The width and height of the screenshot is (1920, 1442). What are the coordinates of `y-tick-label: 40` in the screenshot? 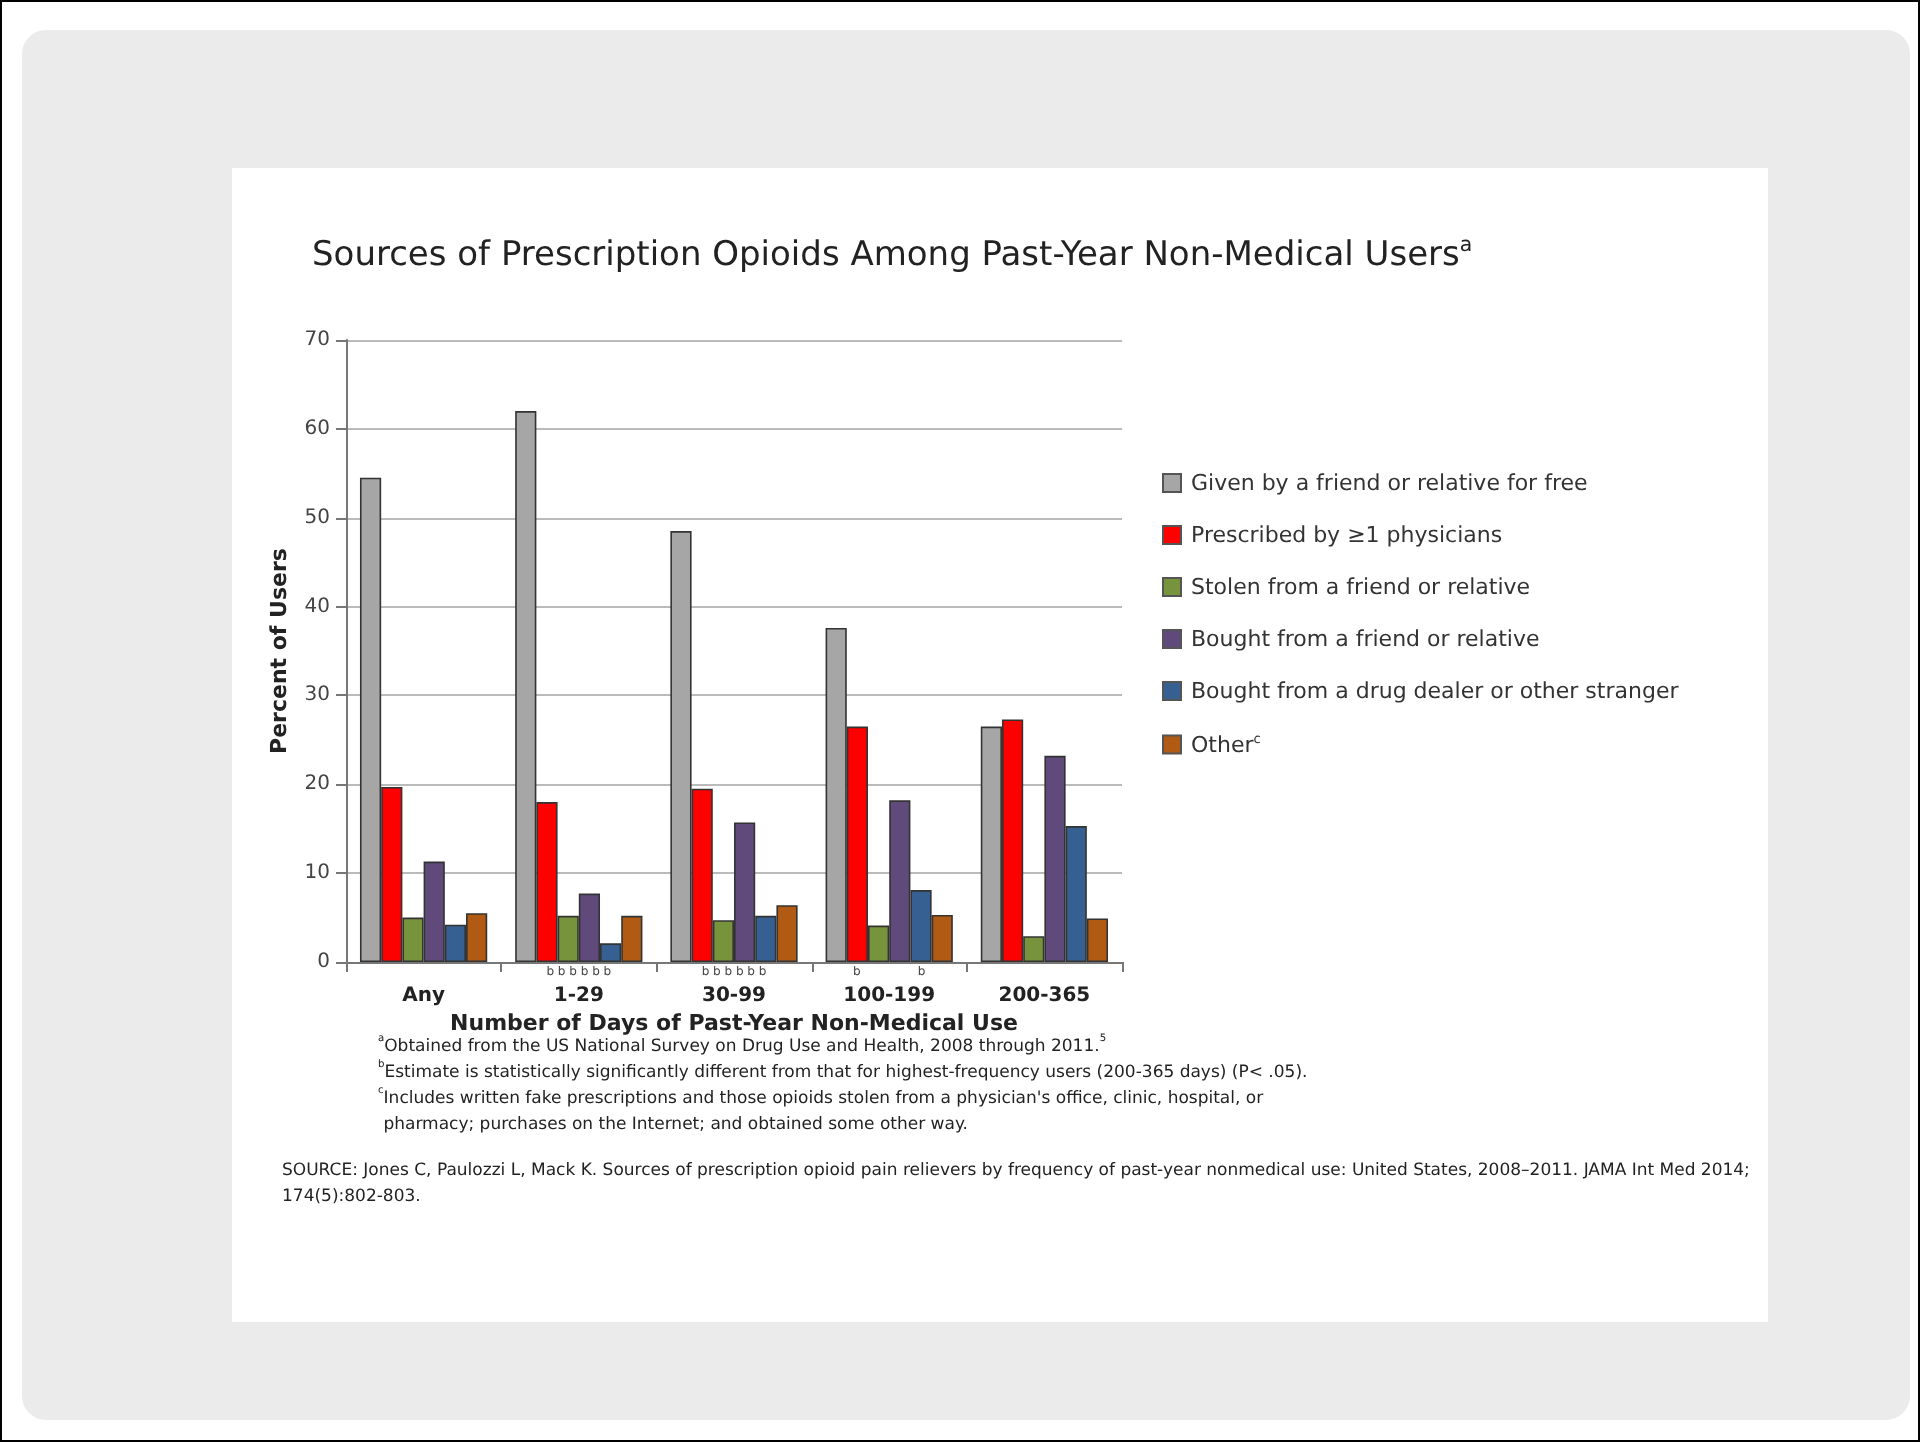 It's located at (317, 606).